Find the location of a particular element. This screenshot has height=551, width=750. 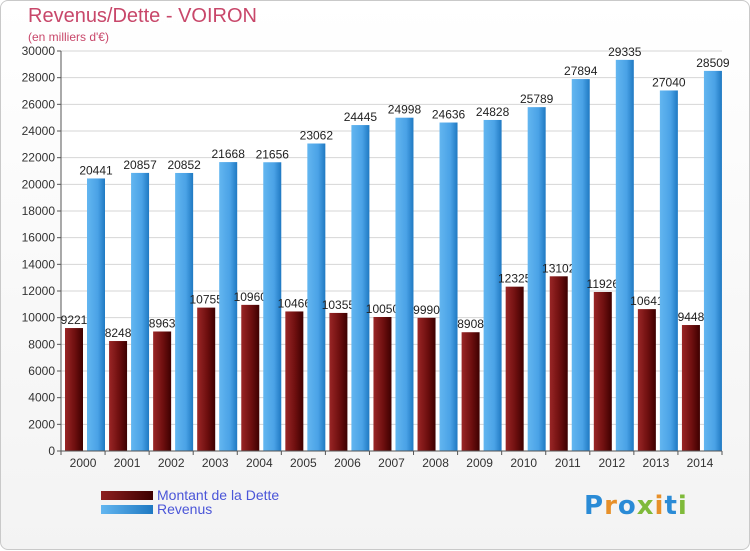

legend-swatch-dette is located at coordinates (127, 495).